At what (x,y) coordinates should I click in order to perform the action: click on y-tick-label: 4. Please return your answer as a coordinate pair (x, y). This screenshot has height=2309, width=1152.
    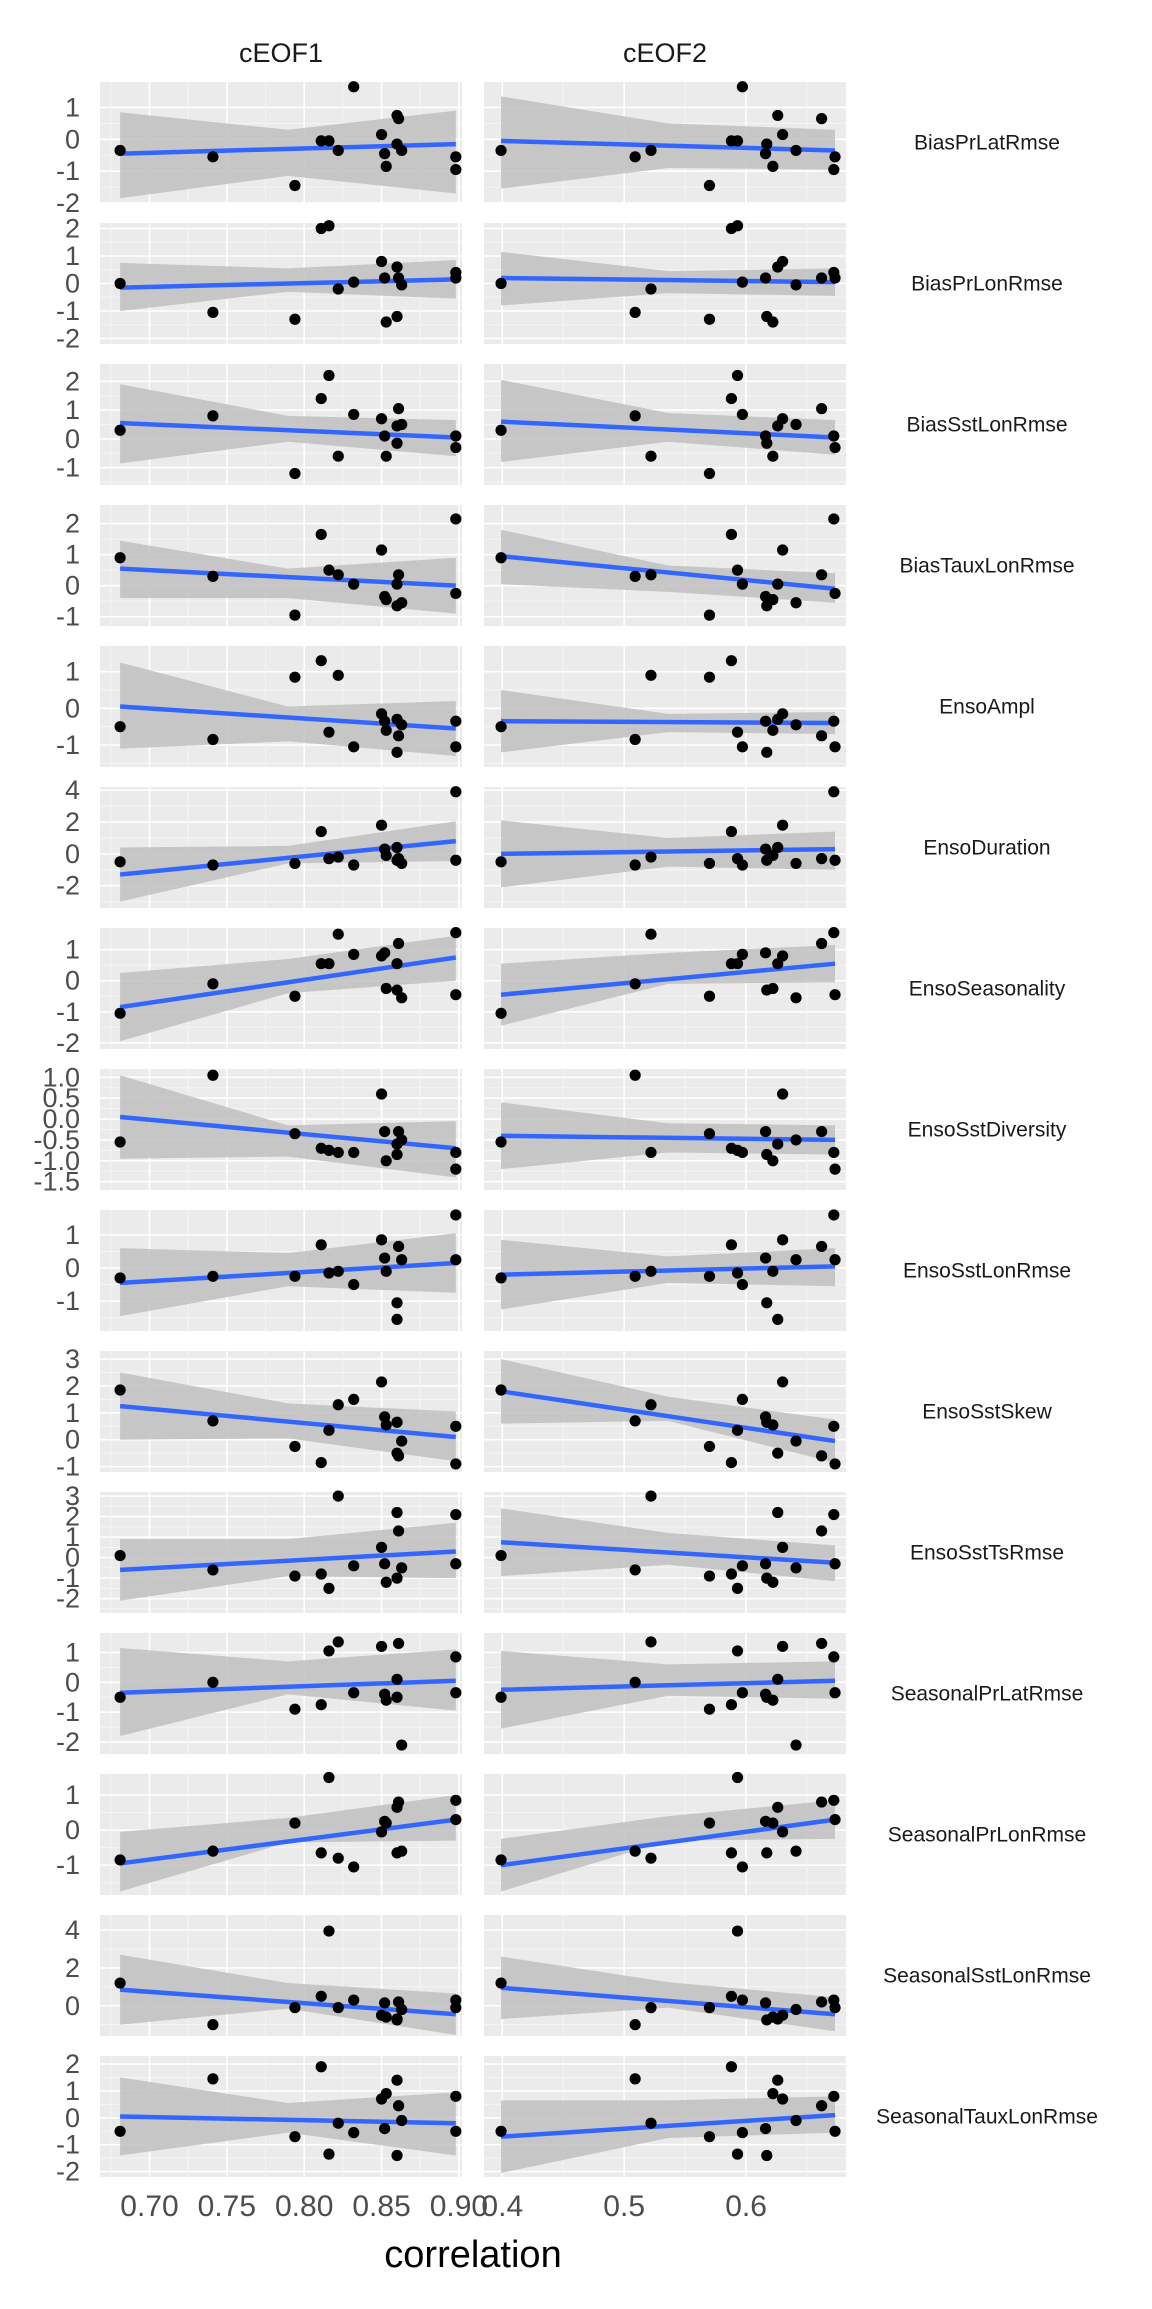
    Looking at the image, I should click on (72, 790).